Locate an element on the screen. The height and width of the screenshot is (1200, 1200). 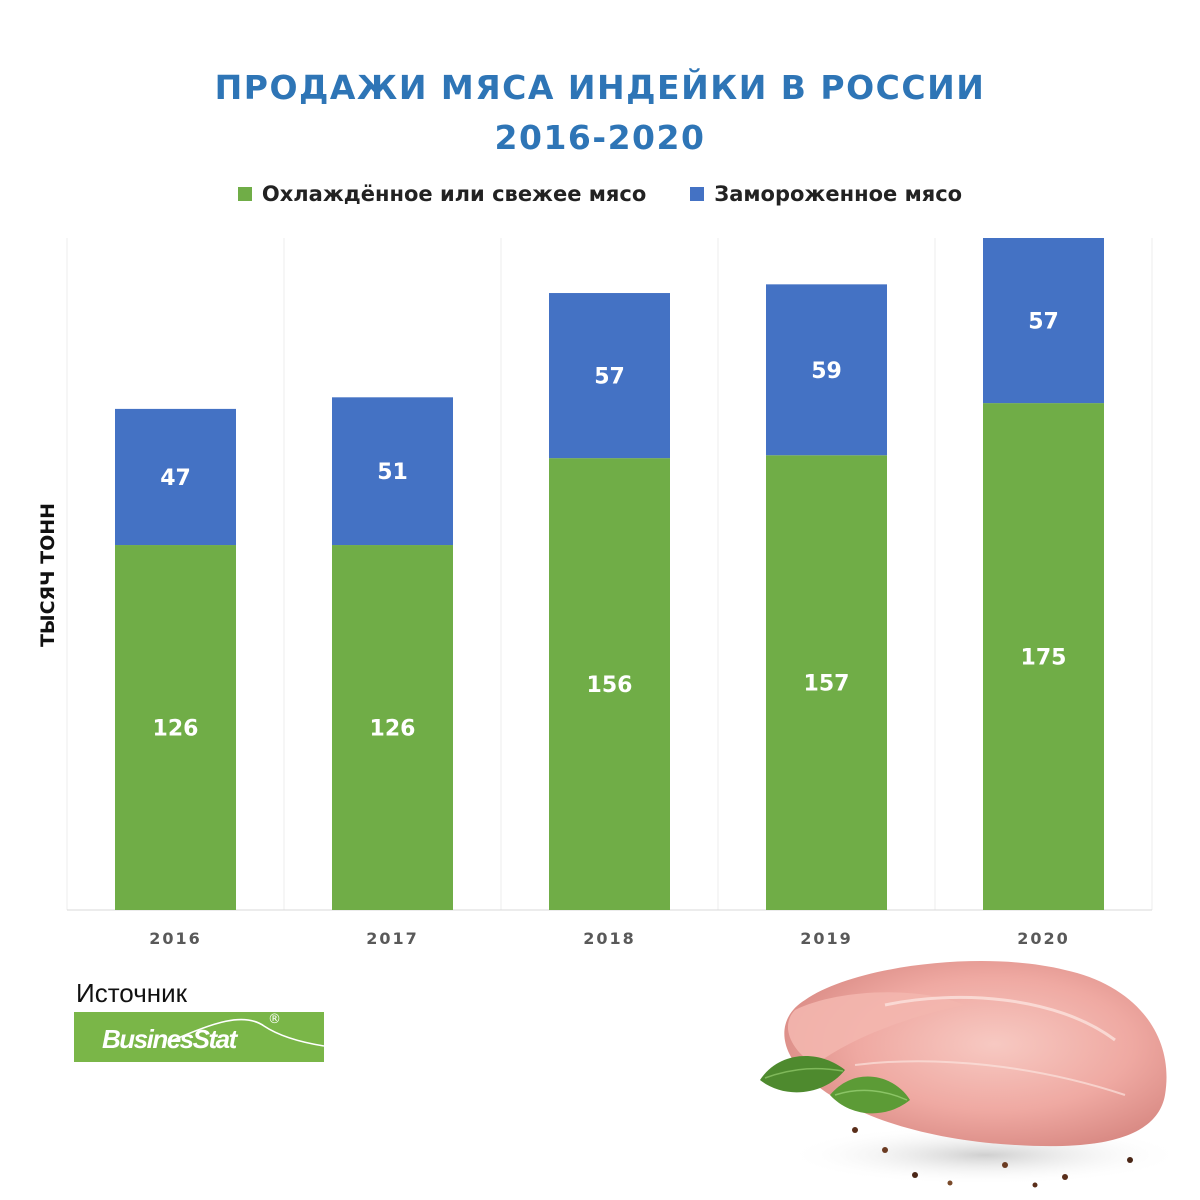
data-label-frozen-2020: 57 is located at coordinates (1043, 322).